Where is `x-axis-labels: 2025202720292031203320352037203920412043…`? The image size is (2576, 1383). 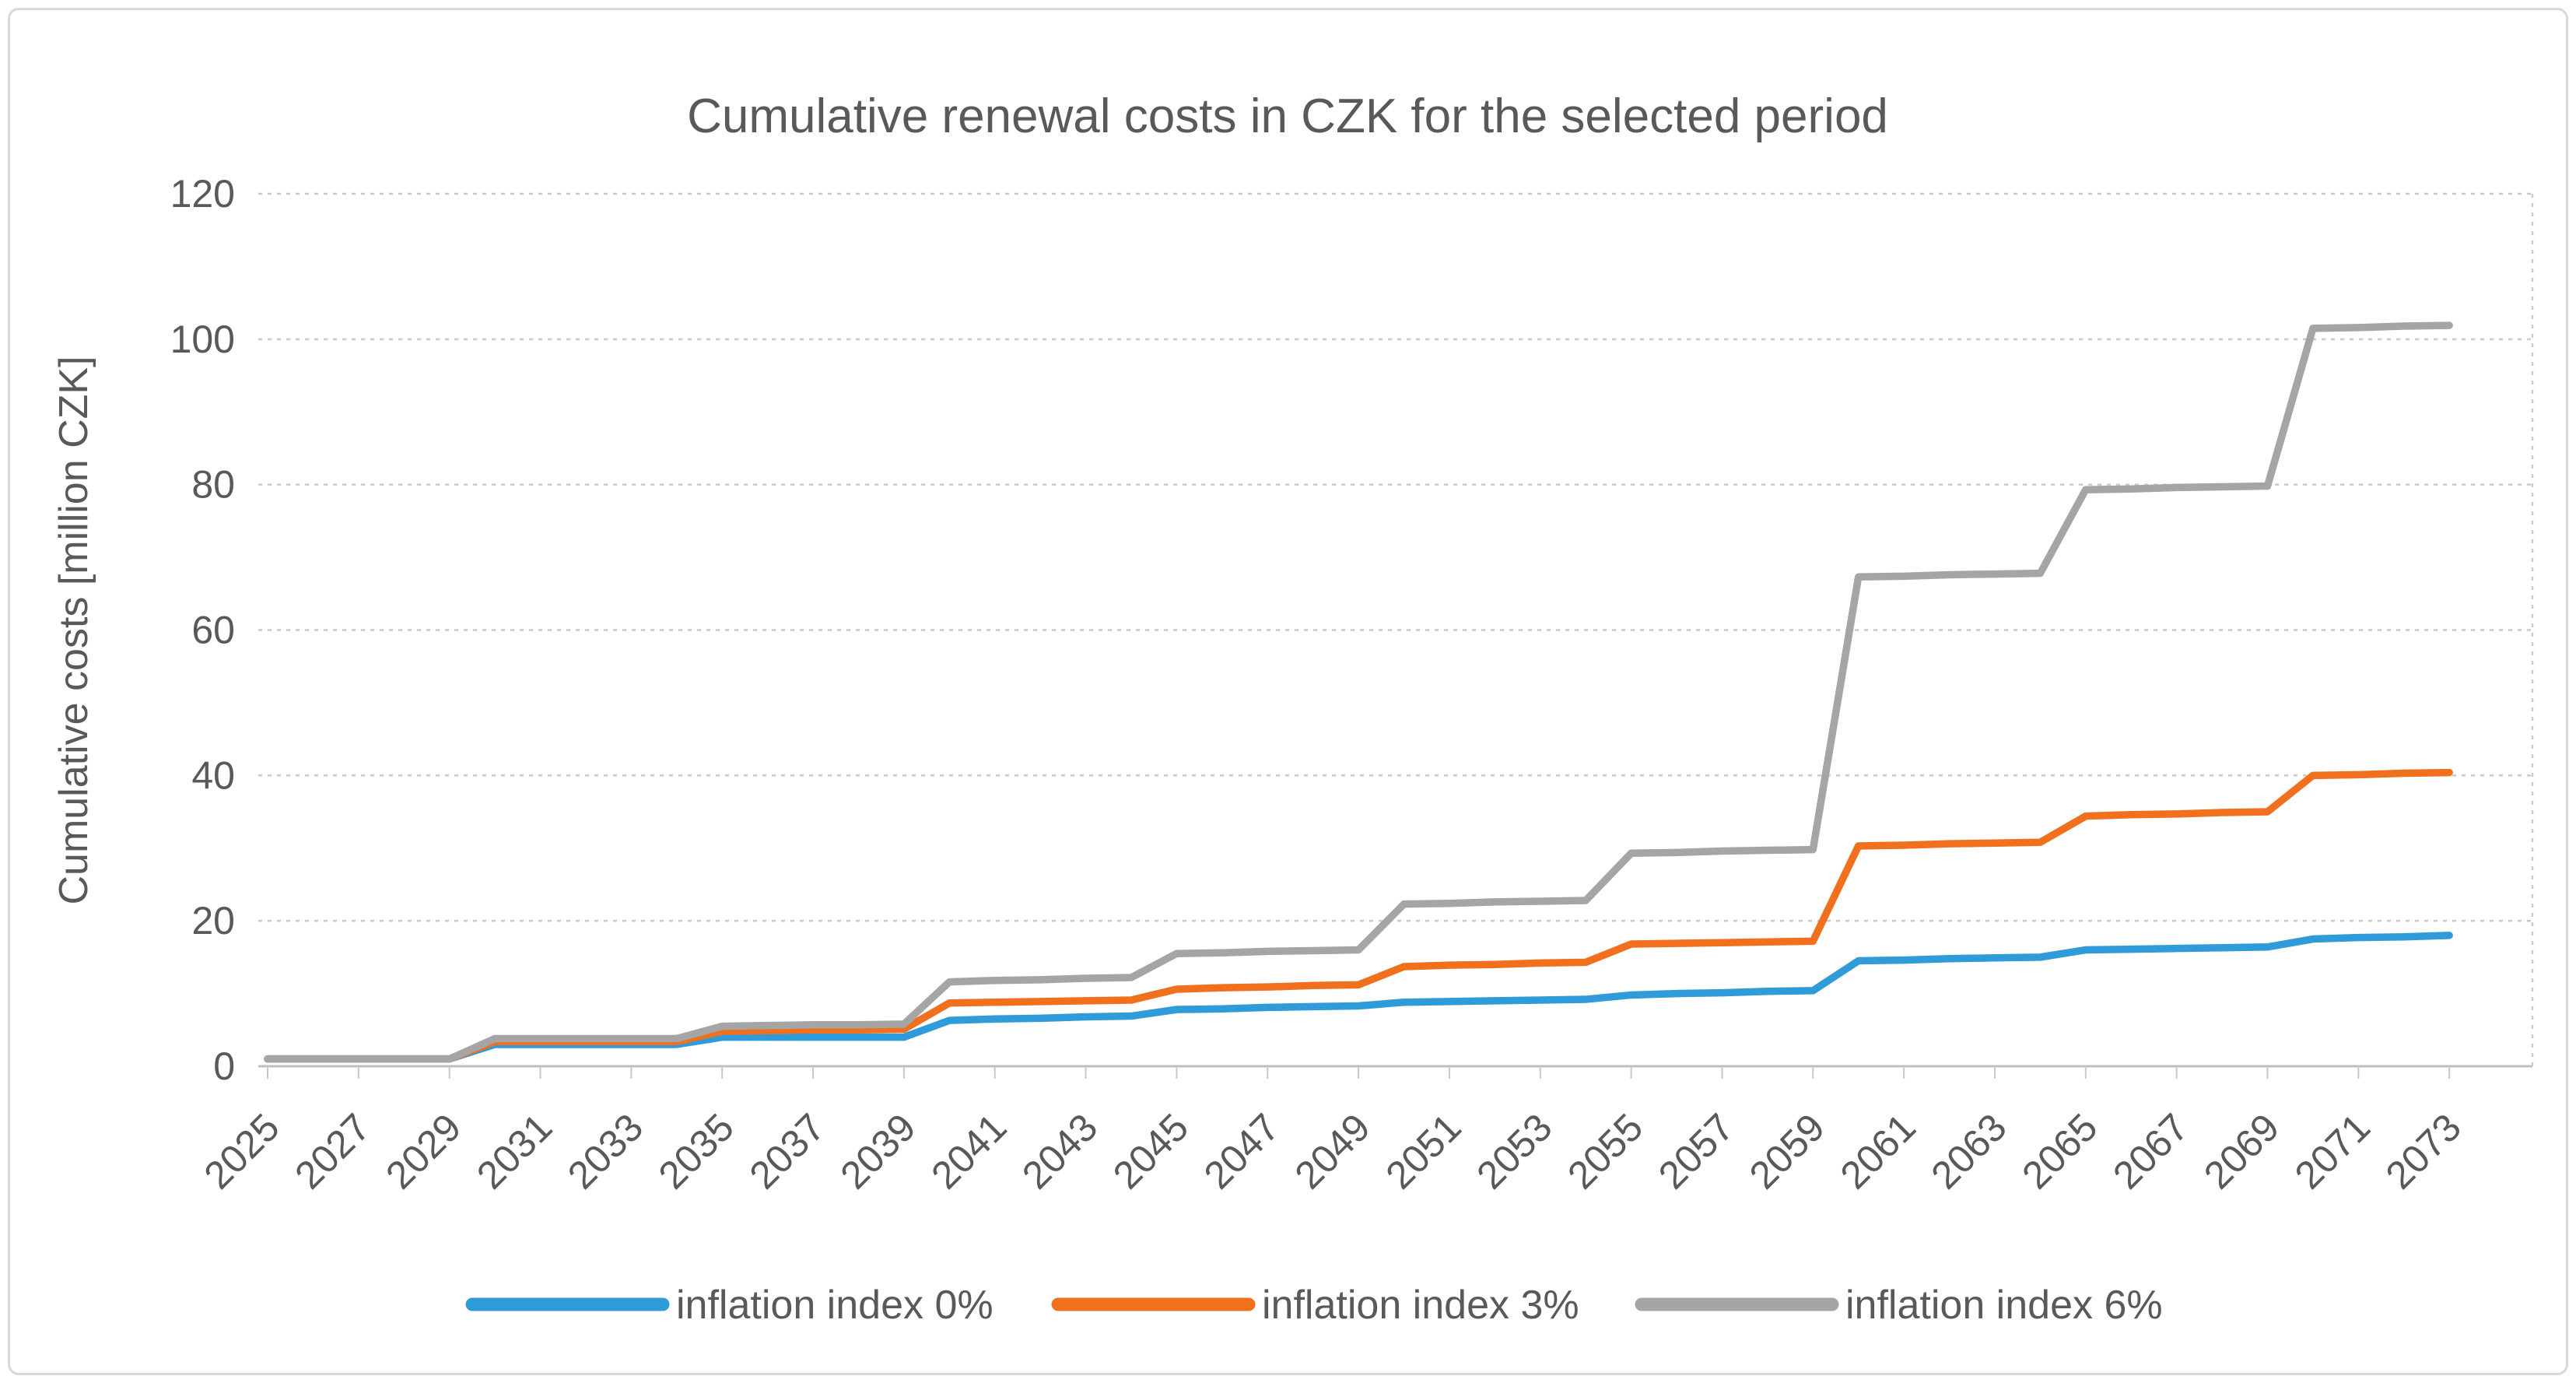 x-axis-labels: 2025202720292031203320352037203920412043… is located at coordinates (1332, 1131).